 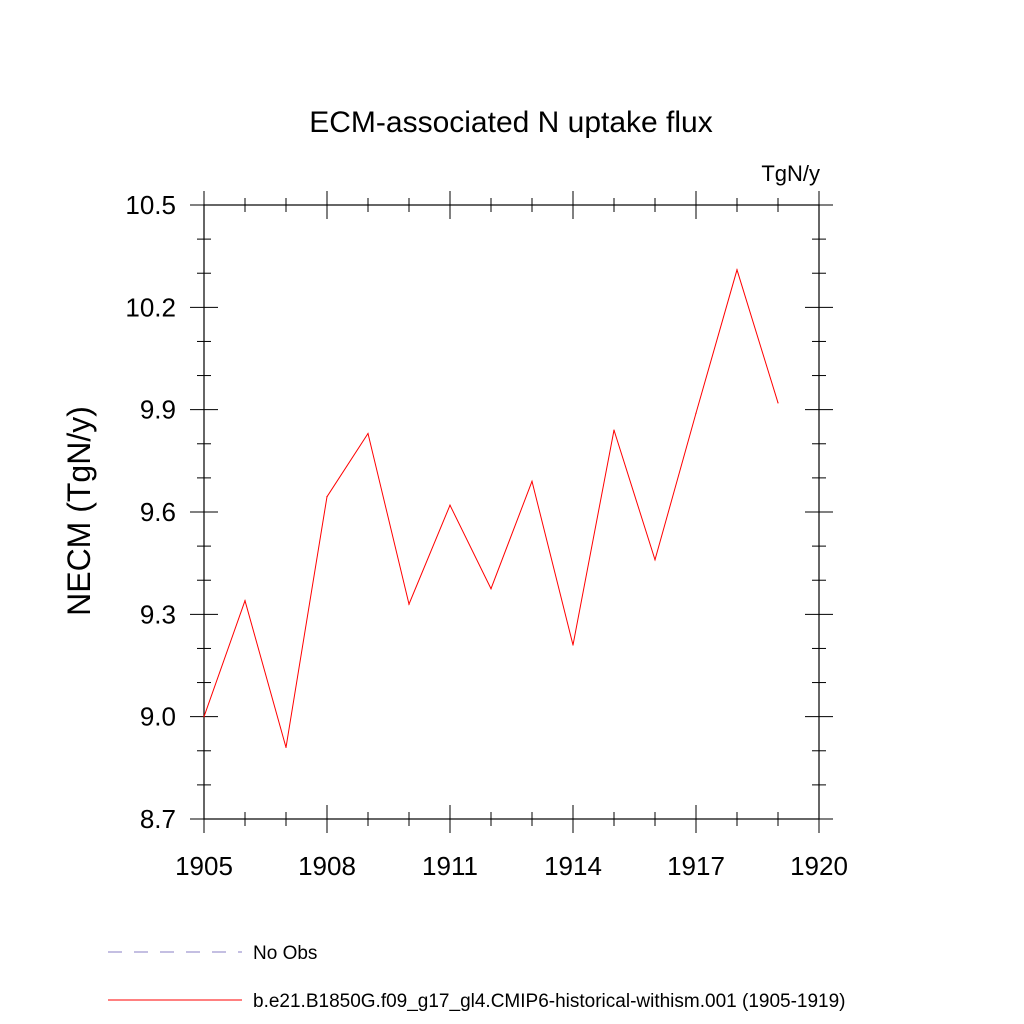 What do you see at coordinates (696, 866) in the screenshot?
I see `x-tick-label: 1917` at bounding box center [696, 866].